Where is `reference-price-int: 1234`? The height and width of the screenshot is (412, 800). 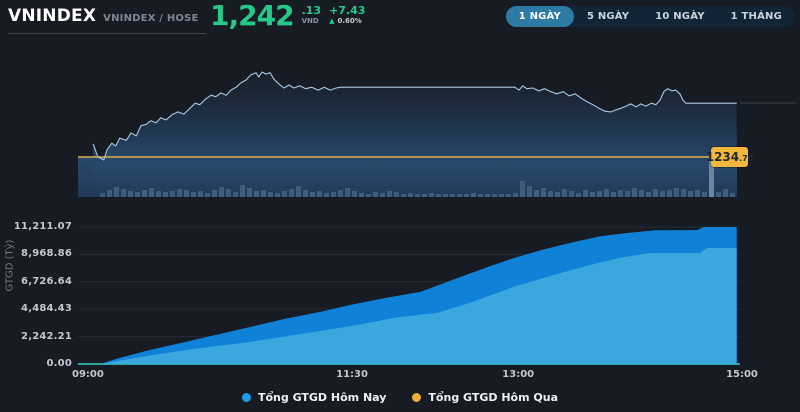 reference-price-int: 1234 is located at coordinates (722, 157).